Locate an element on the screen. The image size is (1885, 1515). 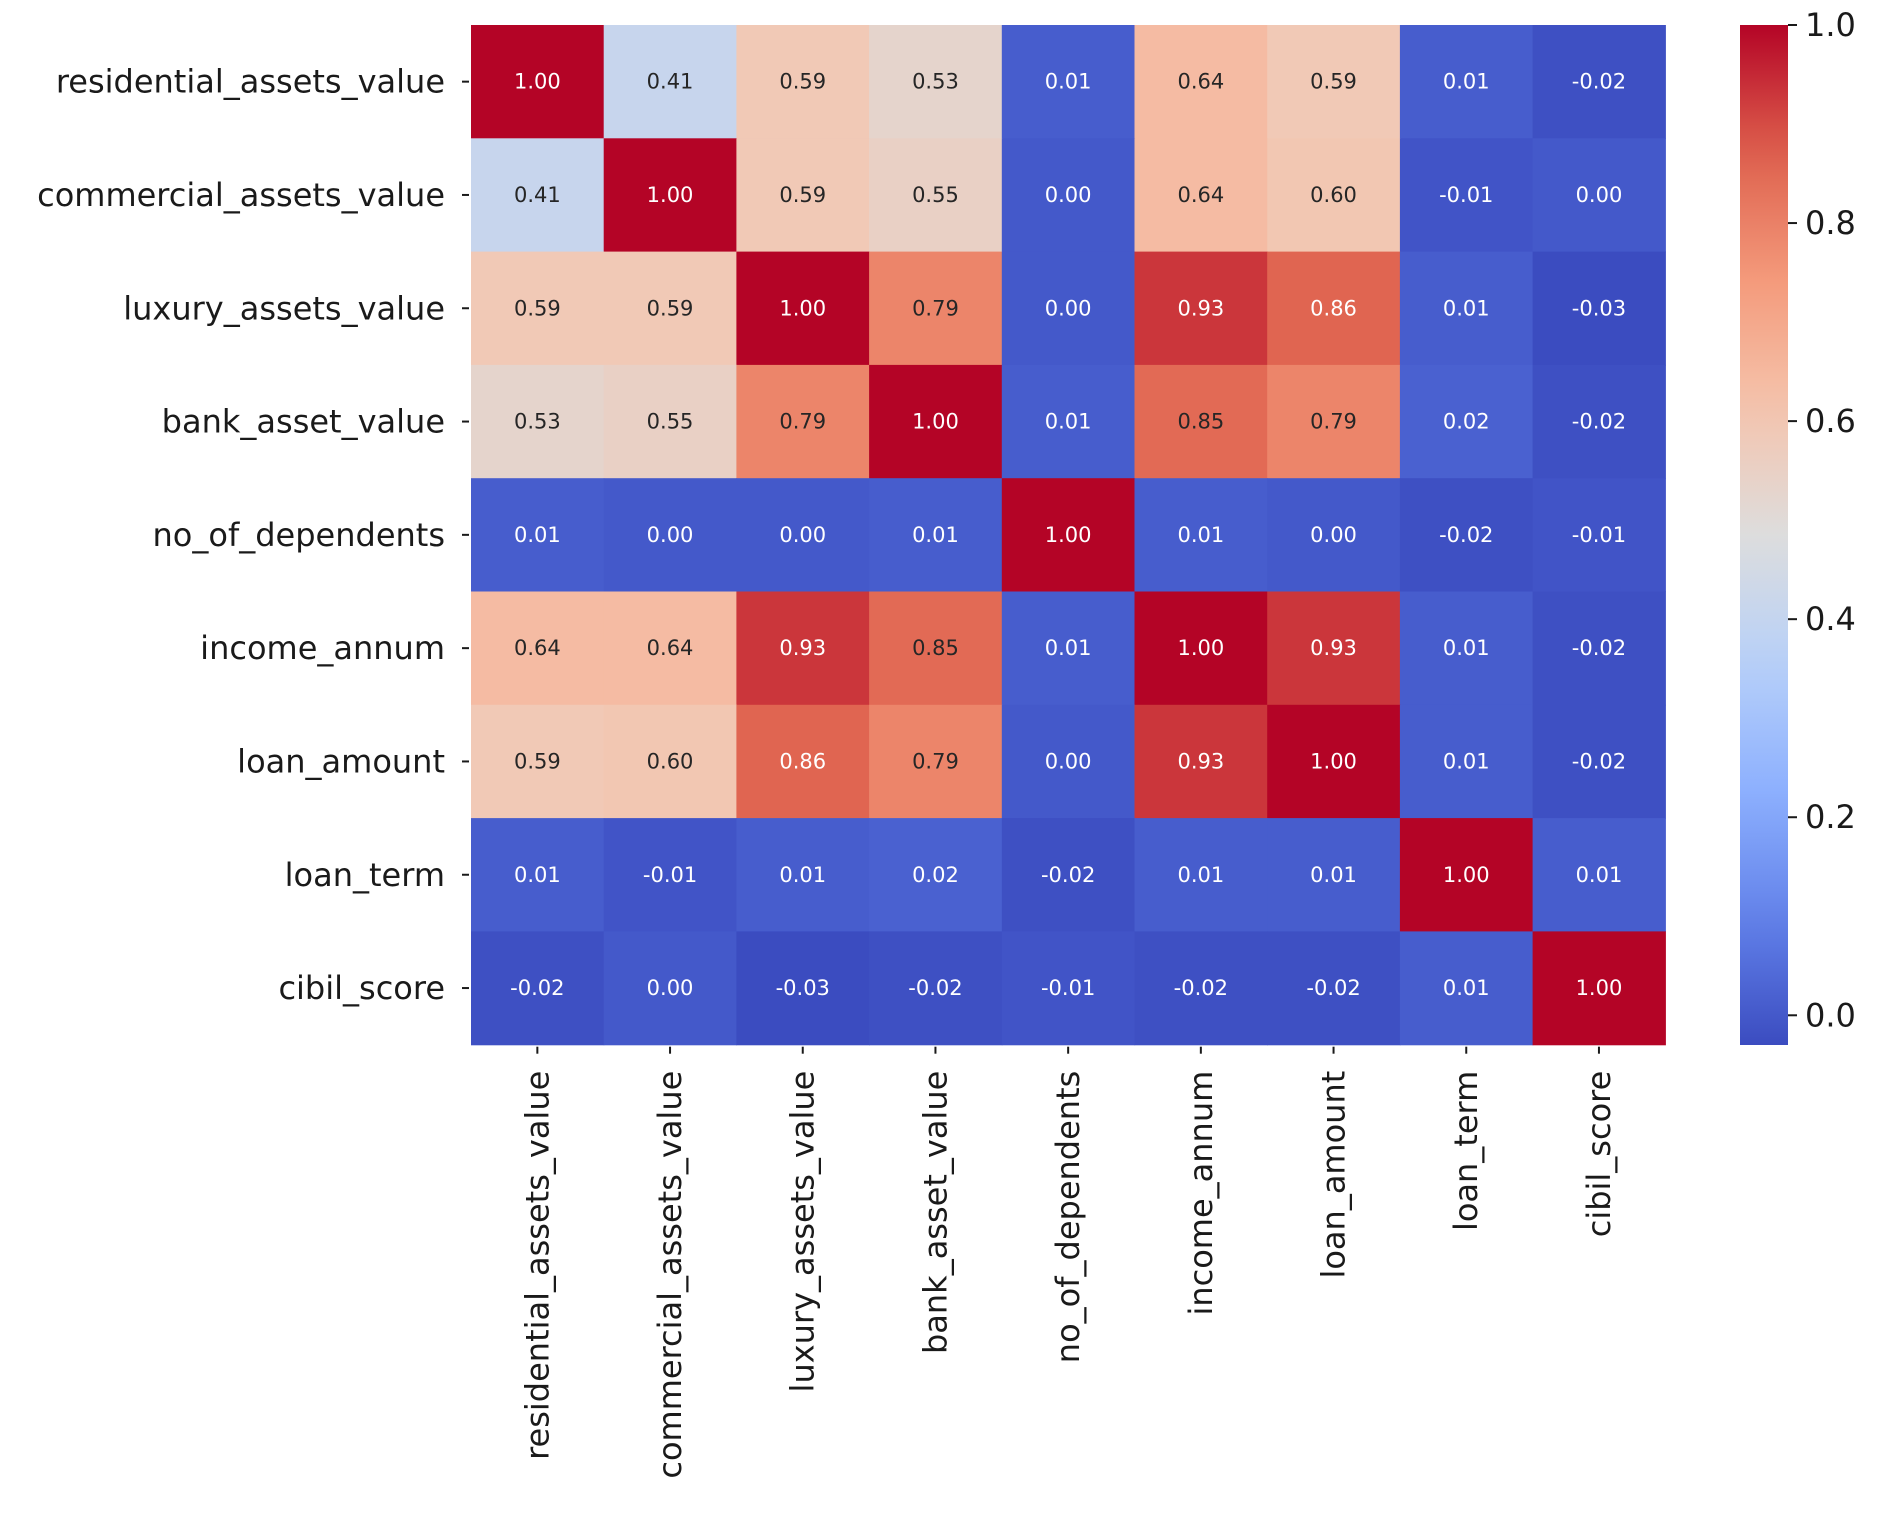
colorbar: 0.0 0.2 0.4 0.6 0.8 1.0 is located at coordinates (1798, 525).